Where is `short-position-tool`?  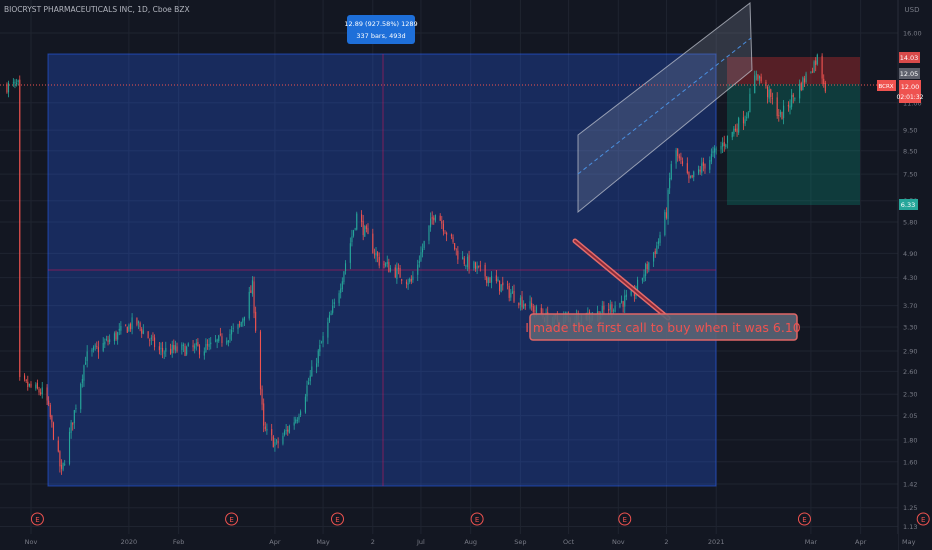 short-position-tool is located at coordinates (793, 131).